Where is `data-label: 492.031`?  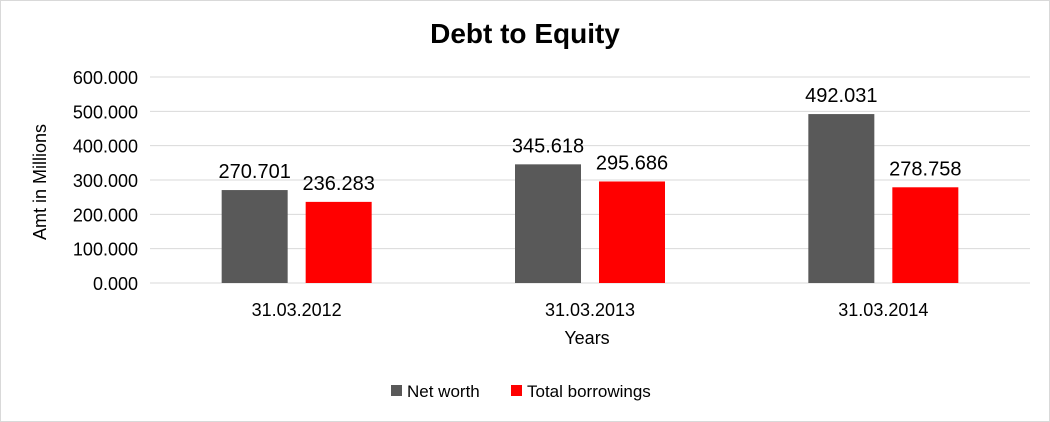 data-label: 492.031 is located at coordinates (841, 96).